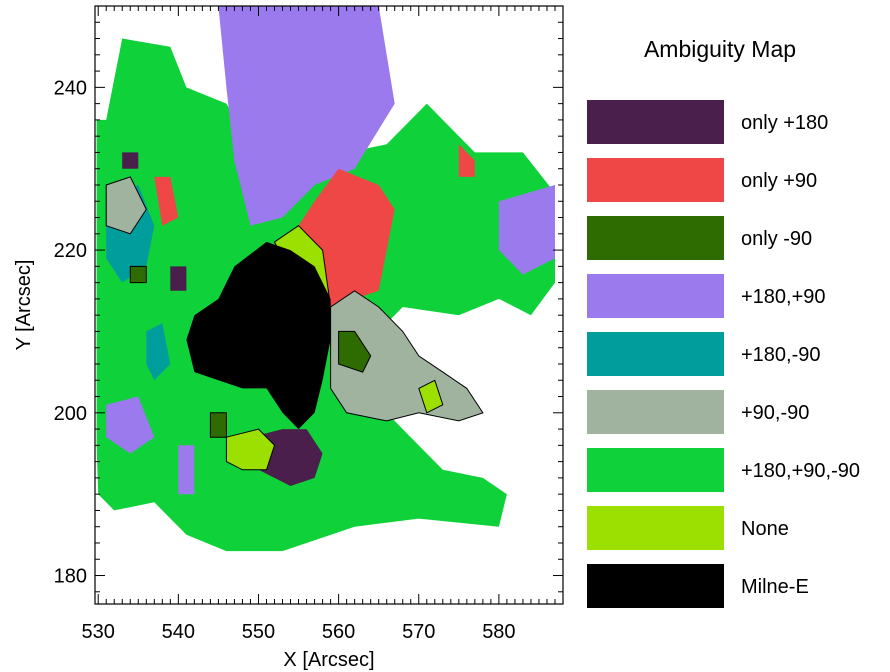  What do you see at coordinates (776, 239) in the screenshot?
I see `legend-label: only -90` at bounding box center [776, 239].